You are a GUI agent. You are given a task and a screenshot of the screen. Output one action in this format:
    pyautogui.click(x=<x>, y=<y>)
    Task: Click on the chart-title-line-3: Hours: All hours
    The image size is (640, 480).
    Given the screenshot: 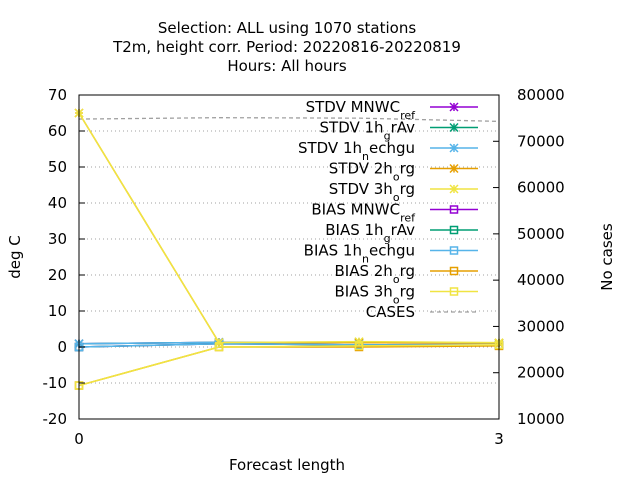 What is the action you would take?
    pyautogui.click(x=286, y=66)
    